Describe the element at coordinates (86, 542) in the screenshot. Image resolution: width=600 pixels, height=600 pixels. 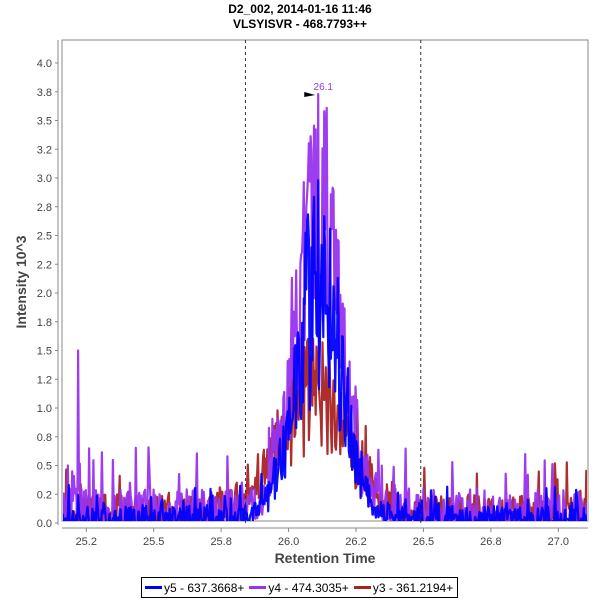
I see `x-tick-label: 25.2` at that location.